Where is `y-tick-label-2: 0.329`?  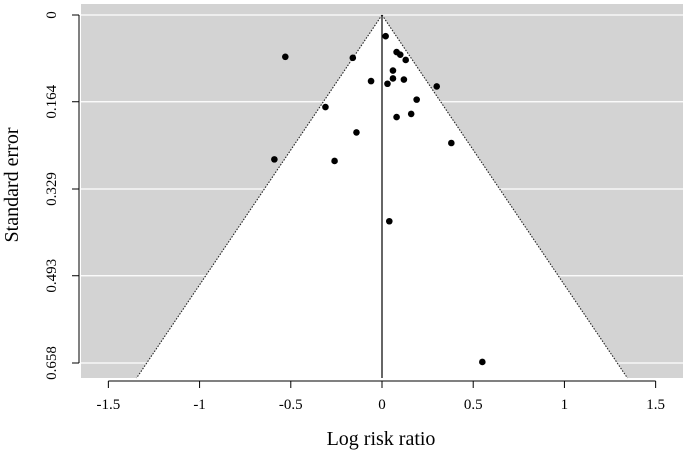 y-tick-label-2: 0.329 is located at coordinates (52, 189).